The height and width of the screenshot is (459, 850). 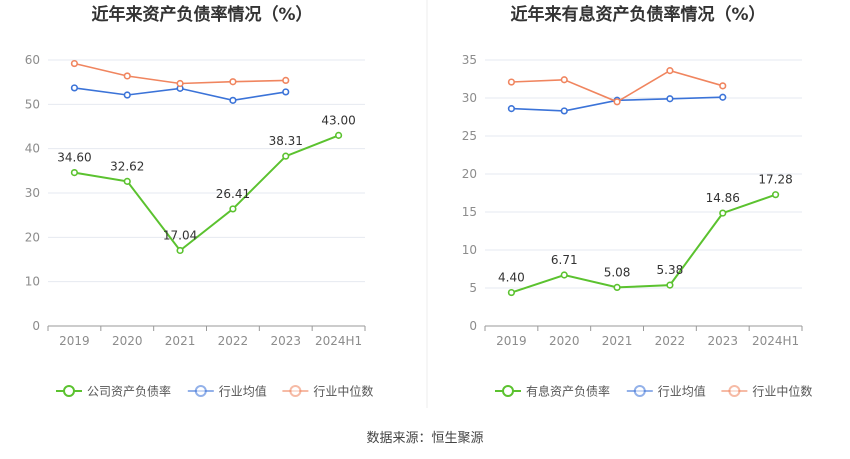 What do you see at coordinates (201, 14) in the screenshot?
I see `chart-title: 近年来资产负债率情况（%）` at bounding box center [201, 14].